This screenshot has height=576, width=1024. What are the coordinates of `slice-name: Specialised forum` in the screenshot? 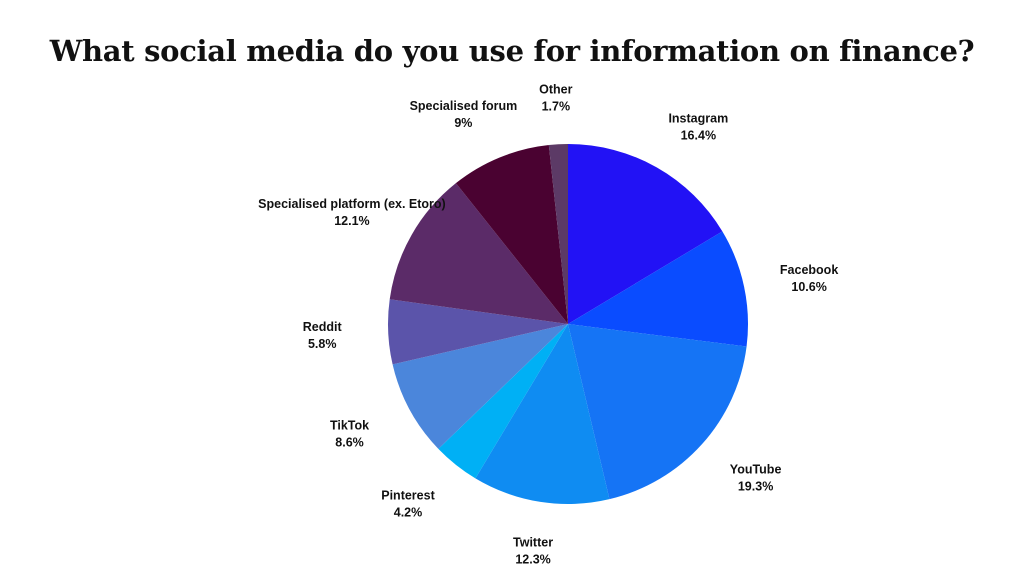 It's located at (464, 106).